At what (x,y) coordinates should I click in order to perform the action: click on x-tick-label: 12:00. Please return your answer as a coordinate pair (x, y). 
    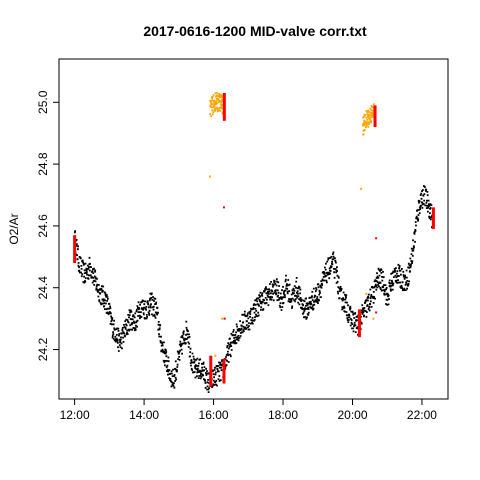
    Looking at the image, I should click on (75, 415).